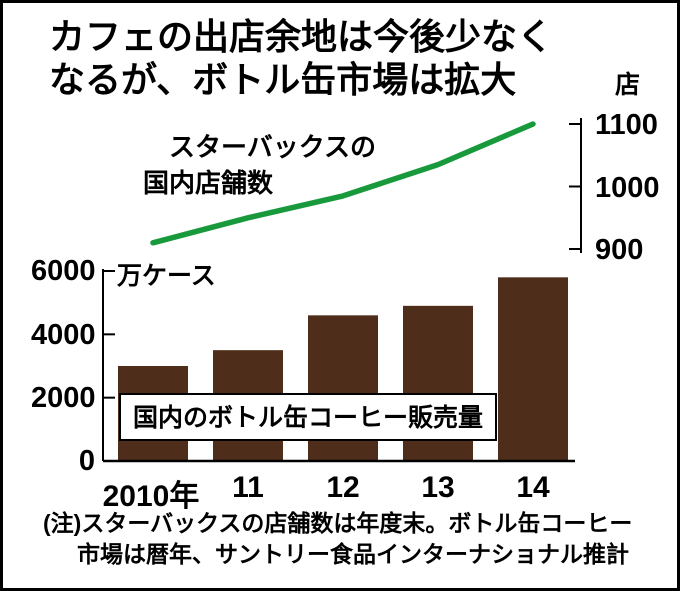  What do you see at coordinates (353, 554) in the screenshot?
I see `footnote-line2: 市場は暦年、サントリー食品インターナショナル推計` at bounding box center [353, 554].